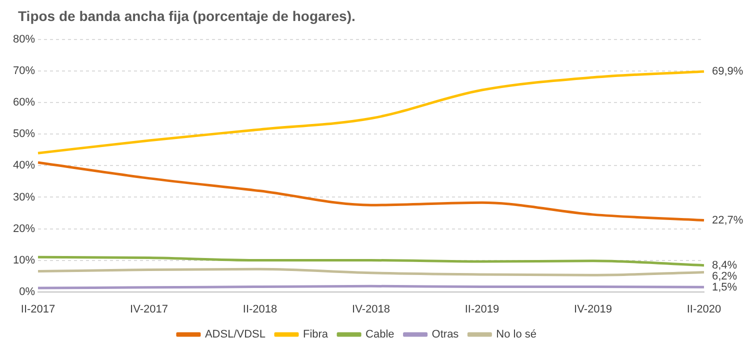 The image size is (754, 350). What do you see at coordinates (24, 40) in the screenshot?
I see `y-tick-label: 80%` at bounding box center [24, 40].